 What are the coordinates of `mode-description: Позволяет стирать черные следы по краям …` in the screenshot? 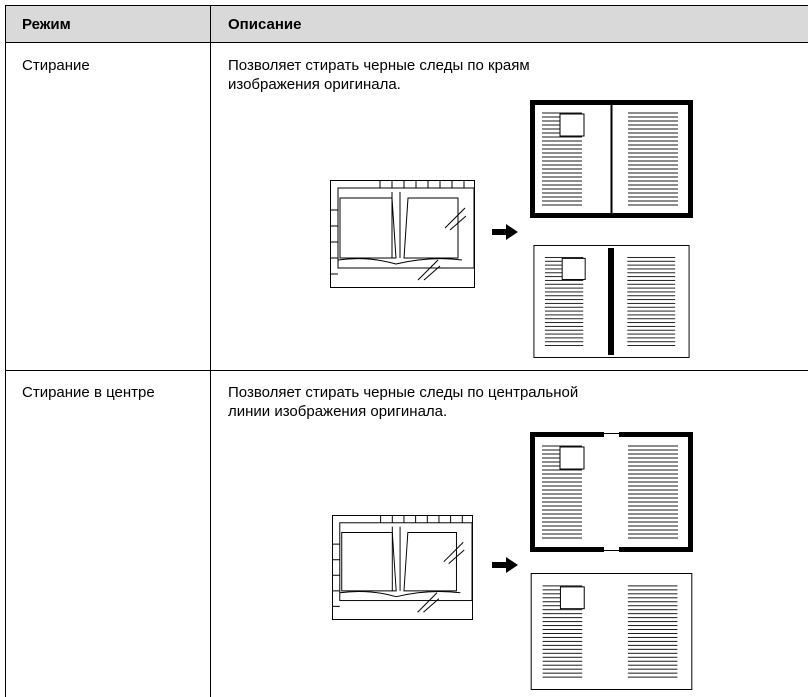 It's located at (379, 75).